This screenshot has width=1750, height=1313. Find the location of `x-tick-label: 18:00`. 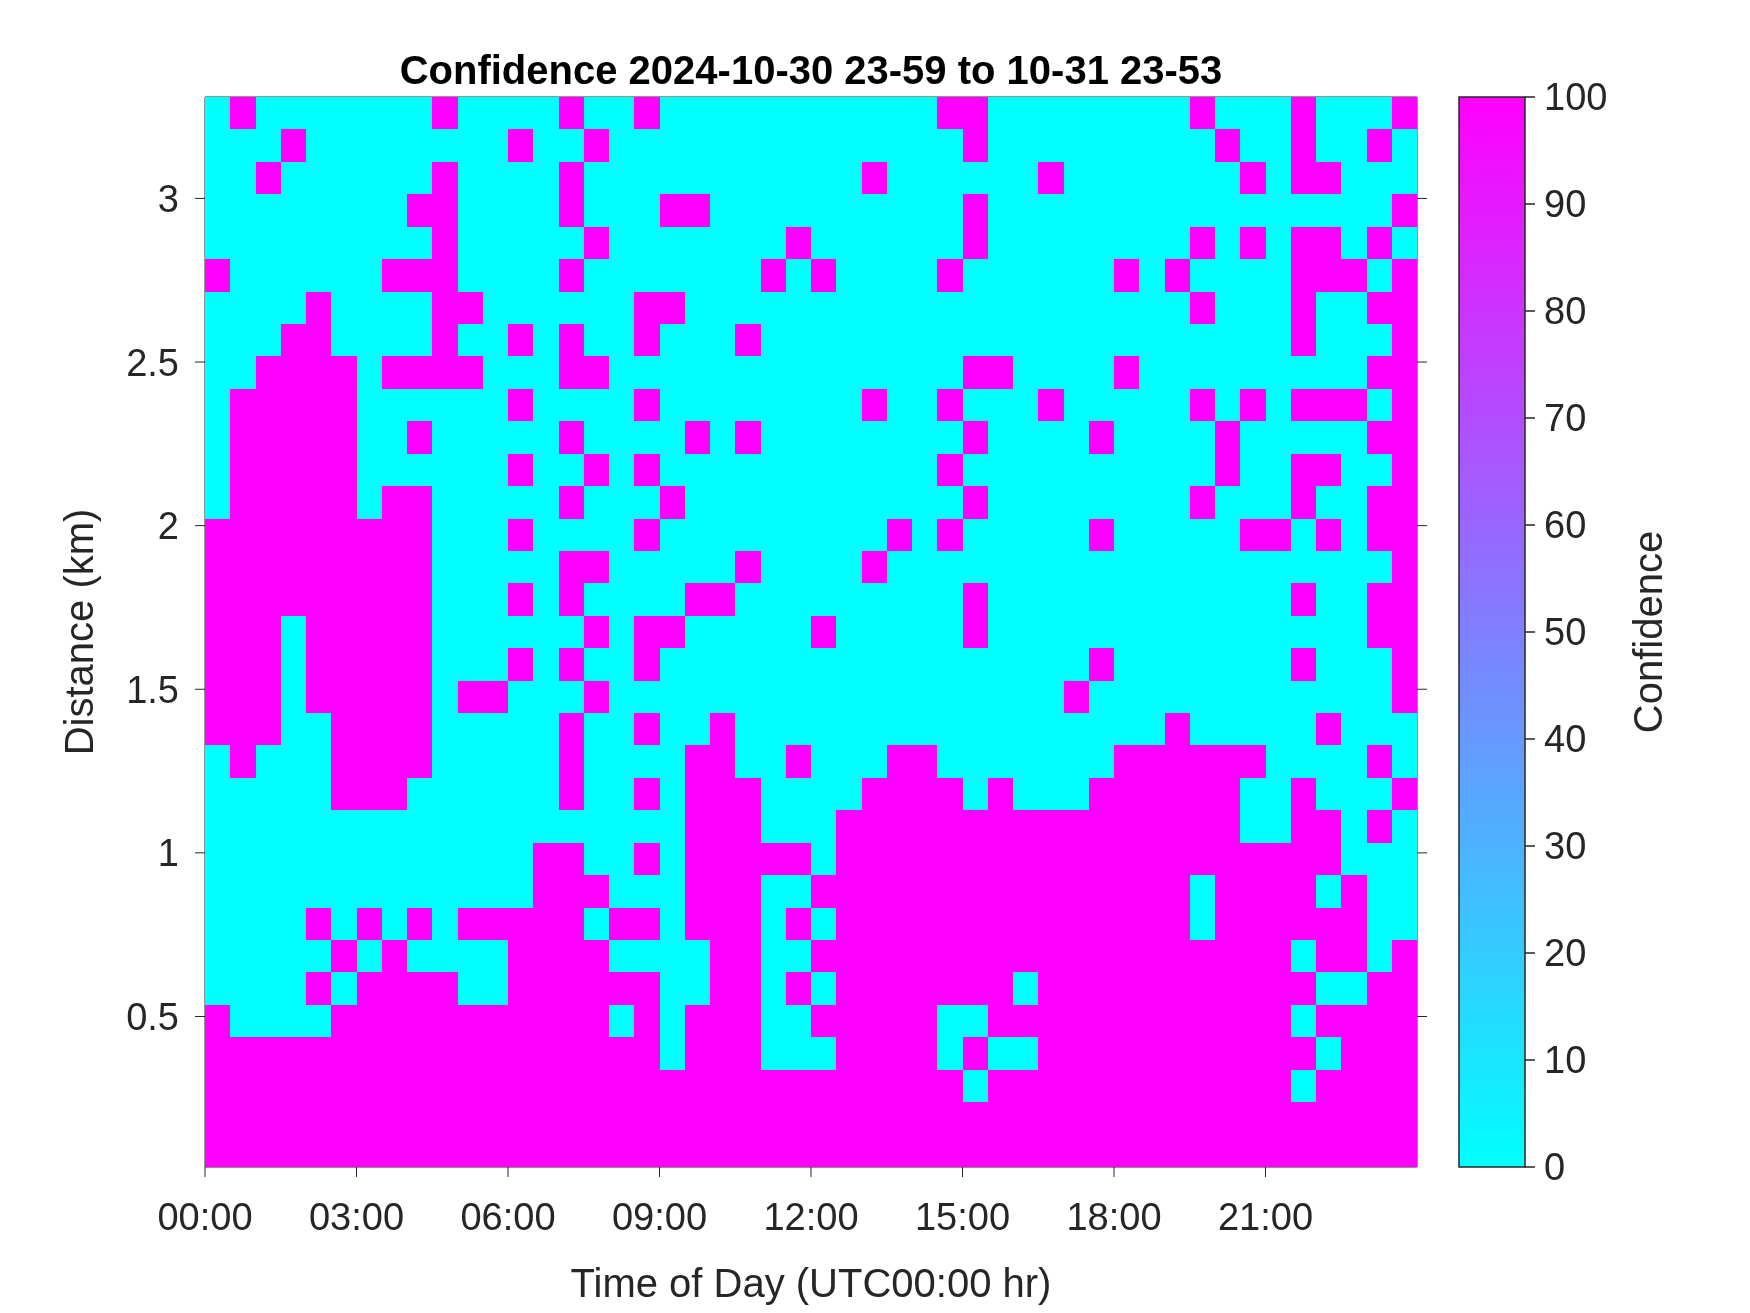

x-tick-label: 18:00 is located at coordinates (1114, 1216).